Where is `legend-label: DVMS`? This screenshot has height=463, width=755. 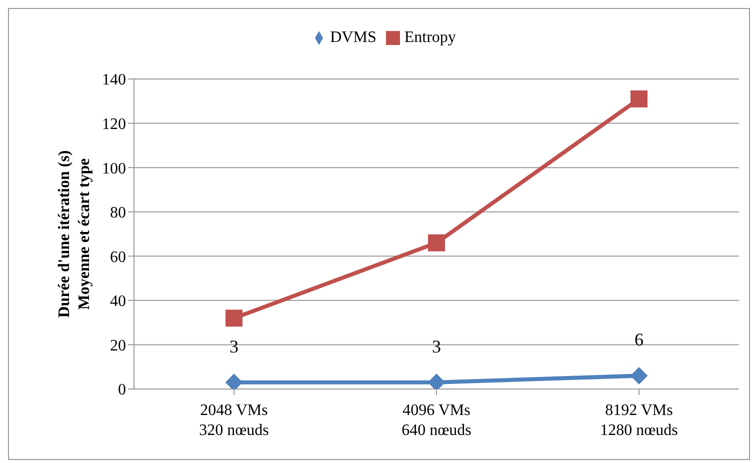 legend-label: DVMS is located at coordinates (353, 37).